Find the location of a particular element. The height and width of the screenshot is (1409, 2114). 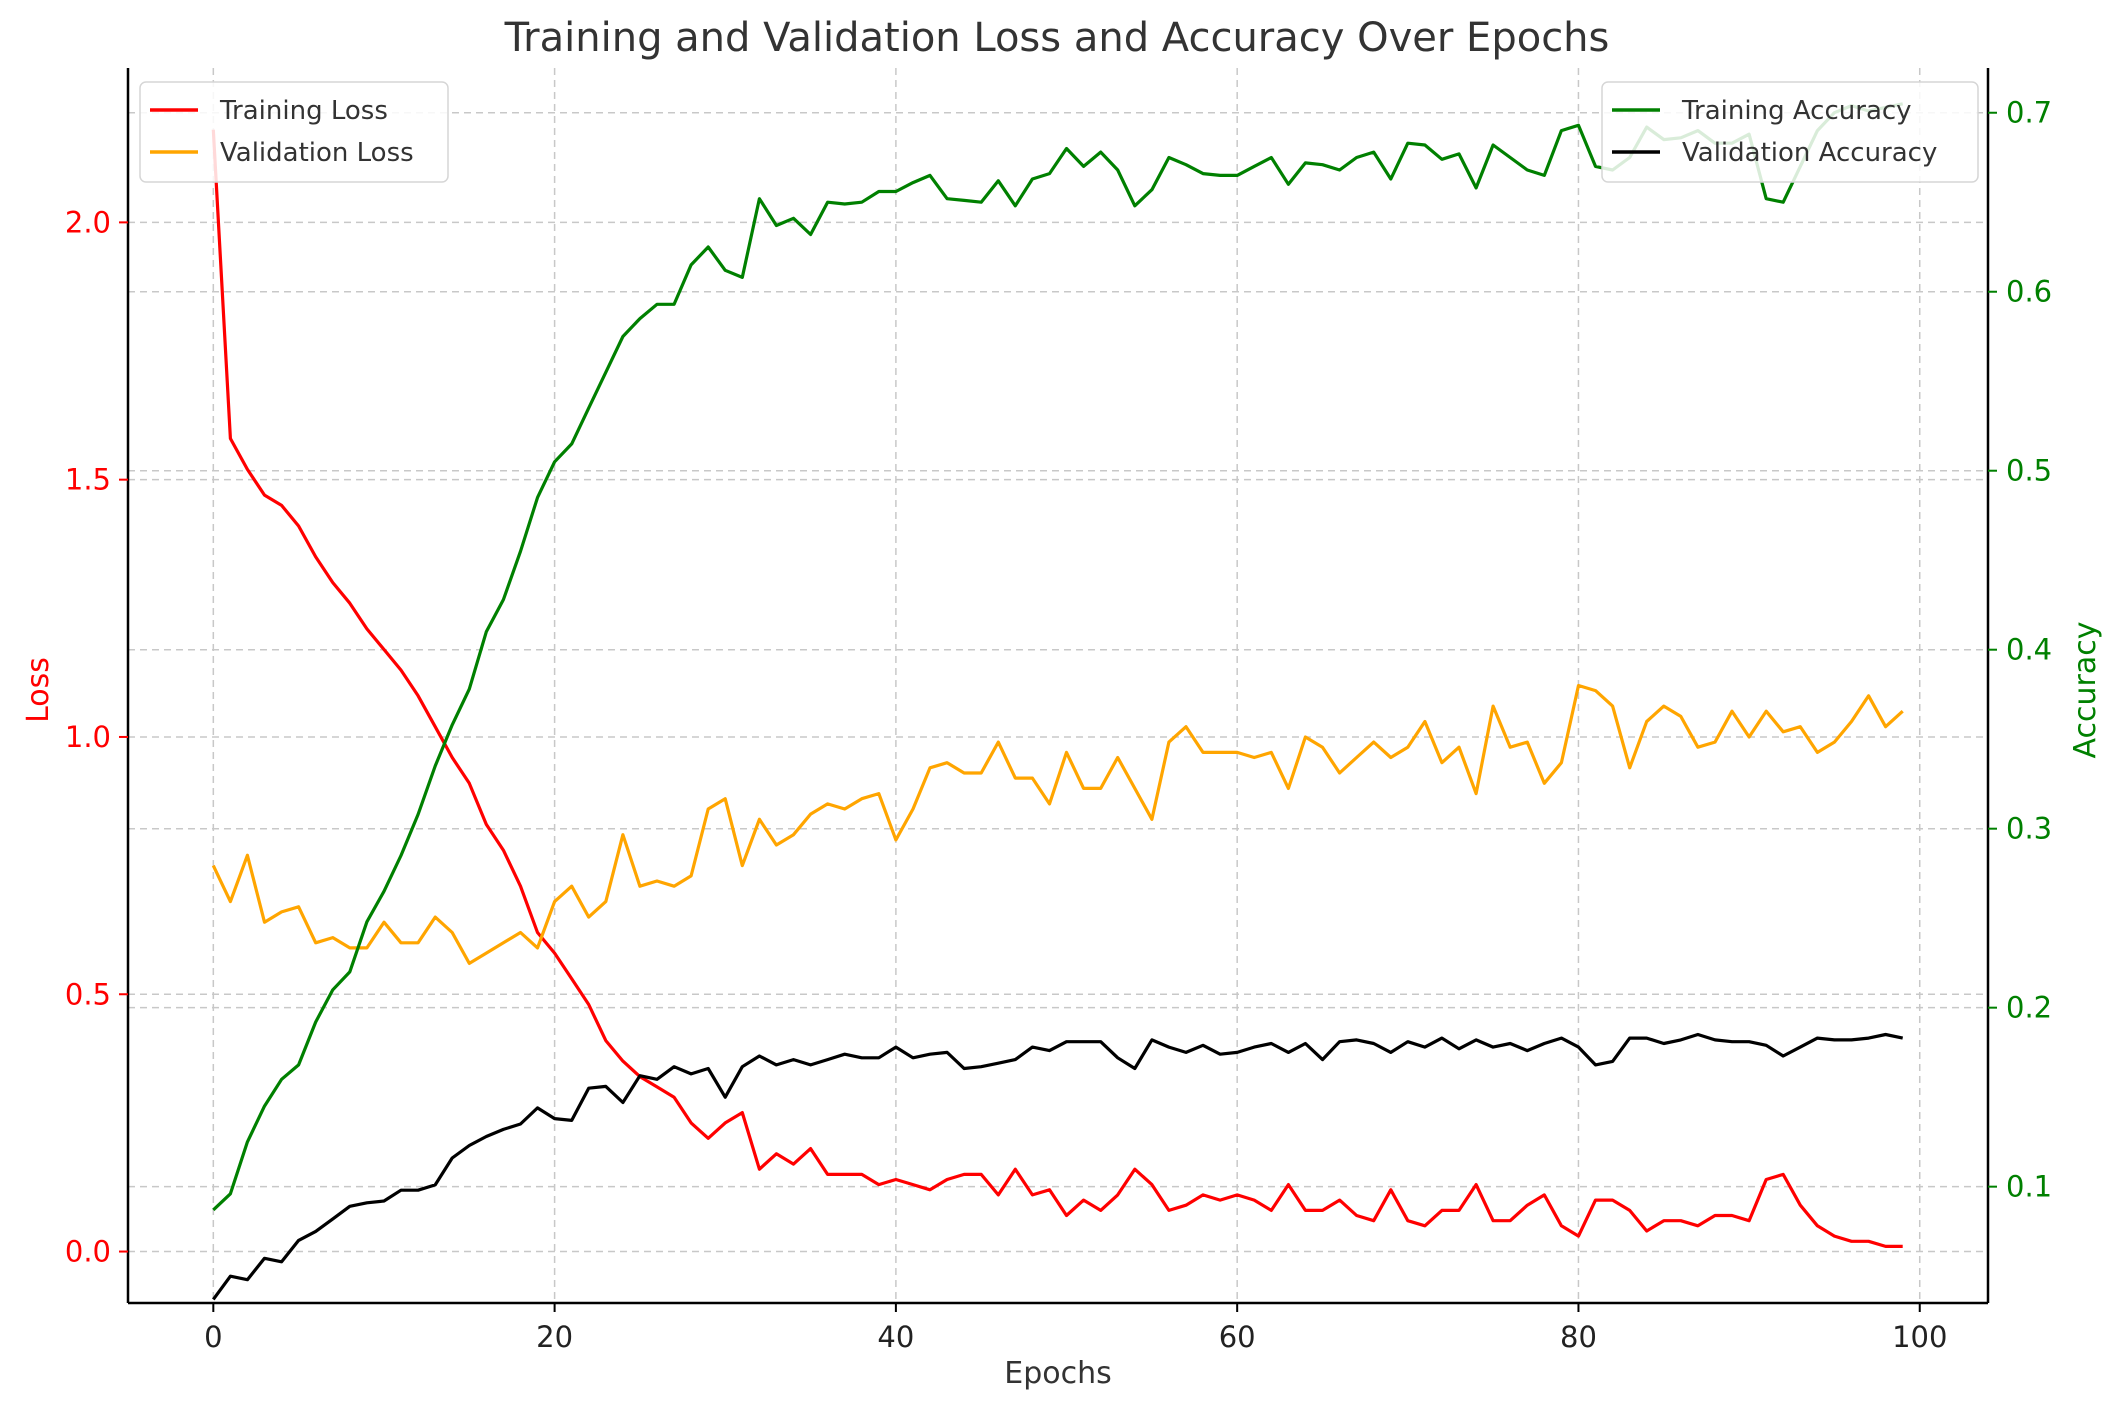

y-tick-label-loss: 2.0 is located at coordinates (88, 222).